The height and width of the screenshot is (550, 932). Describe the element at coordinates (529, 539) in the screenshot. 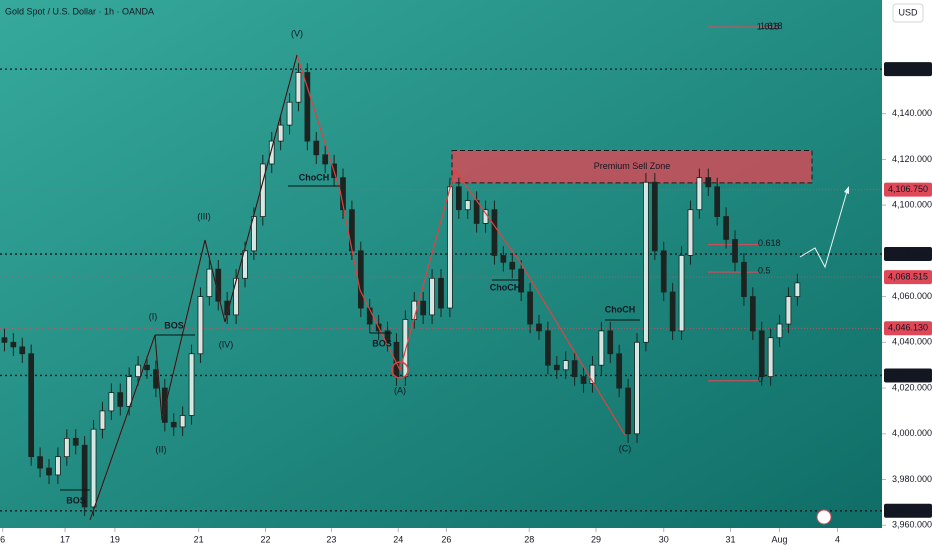

I see `x-tick-label: 28` at that location.